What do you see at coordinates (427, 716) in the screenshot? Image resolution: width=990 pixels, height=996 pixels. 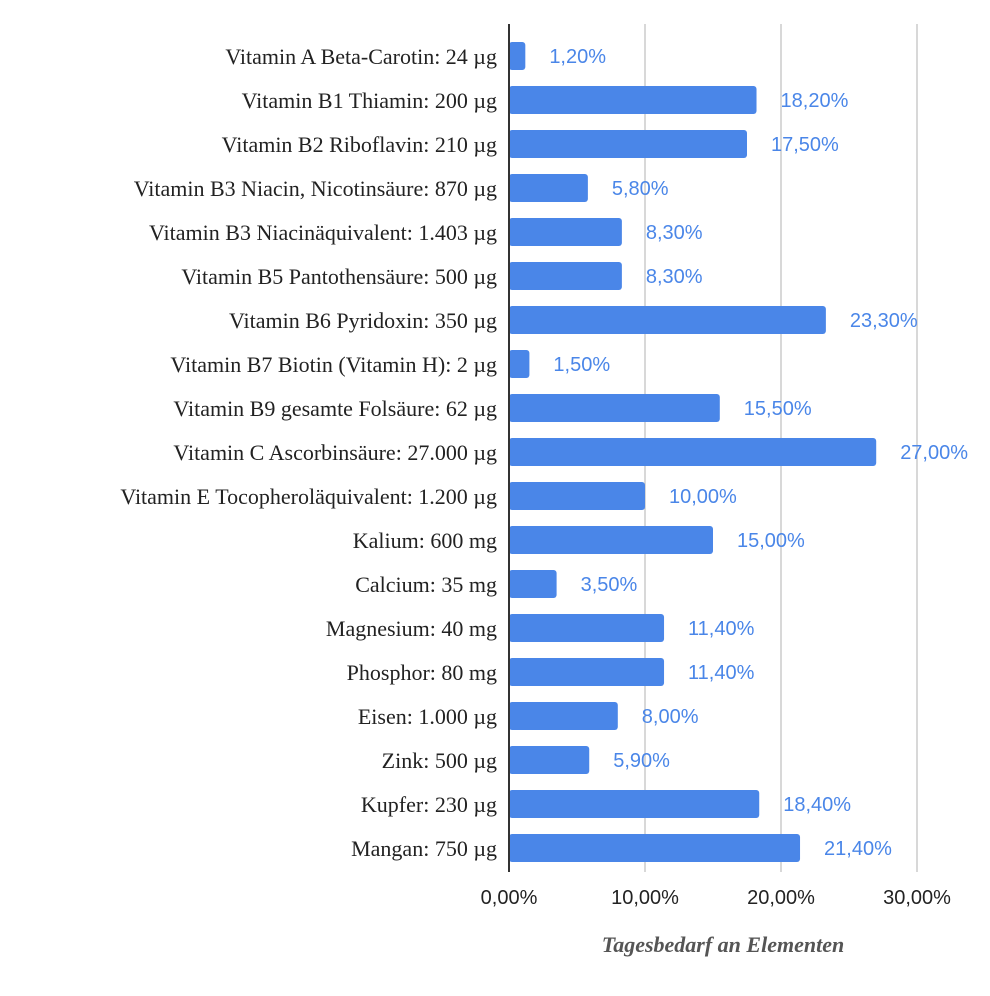 I see `category-label: Eisen: 1.000 µg` at bounding box center [427, 716].